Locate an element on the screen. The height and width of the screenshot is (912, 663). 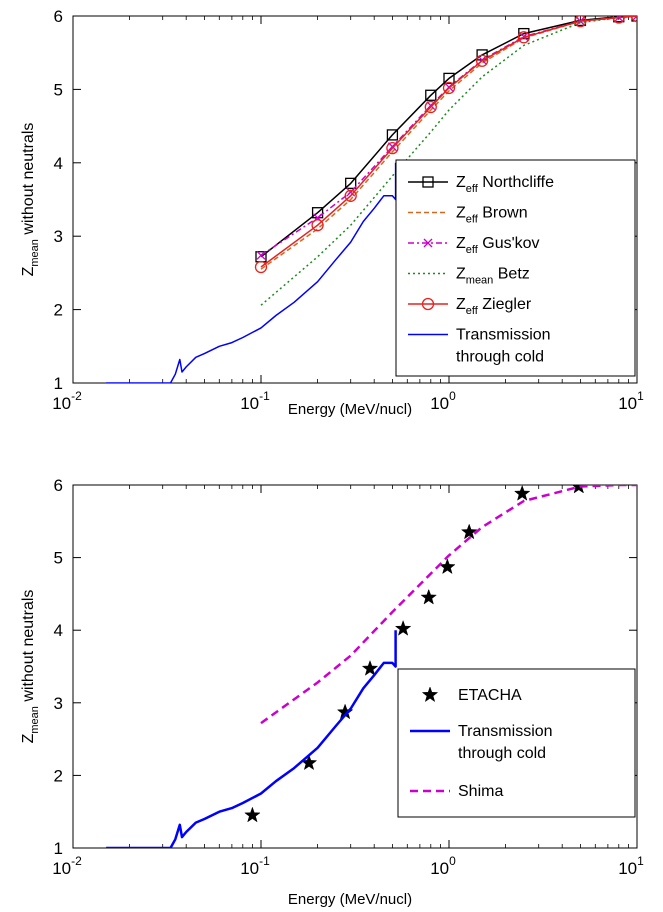
legend-label-shima: Shima is located at coordinates (480, 791).